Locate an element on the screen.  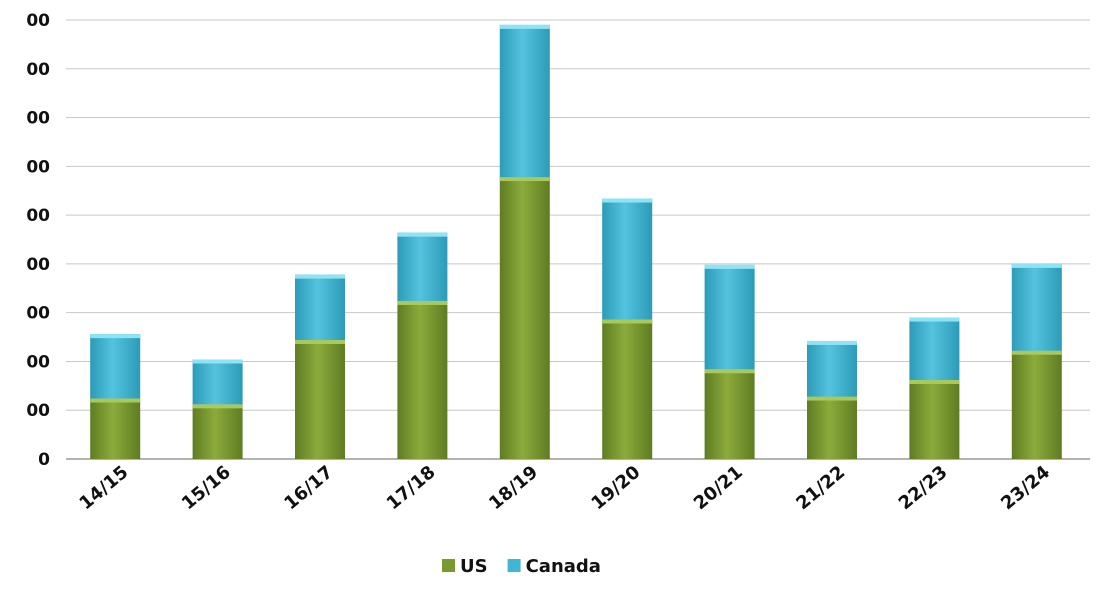
x-category-label: 15/16 is located at coordinates (206, 488).